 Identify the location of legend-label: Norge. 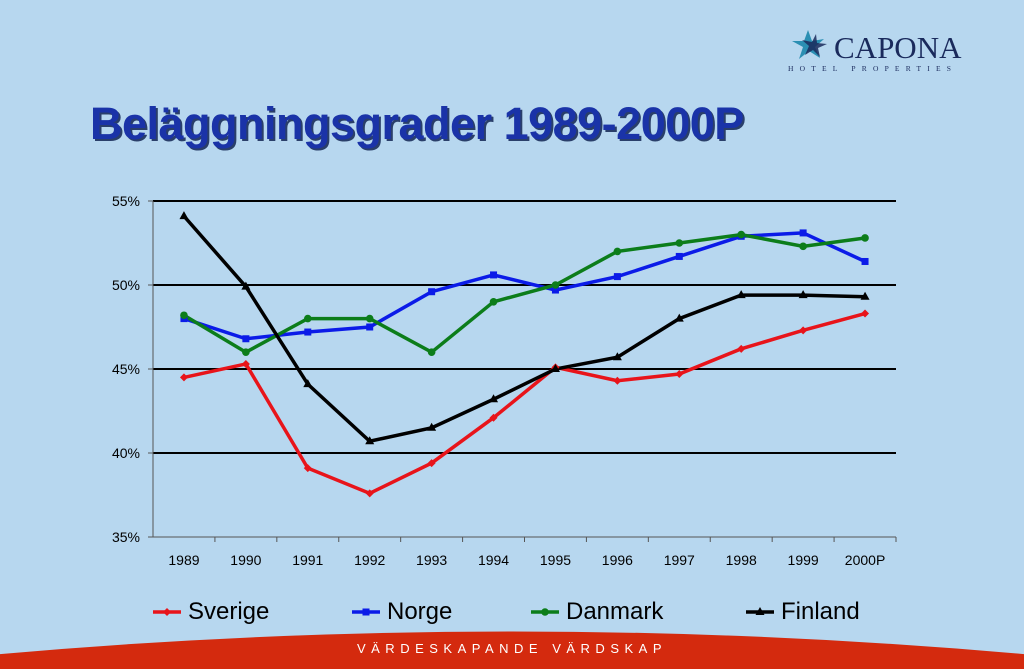
(420, 611).